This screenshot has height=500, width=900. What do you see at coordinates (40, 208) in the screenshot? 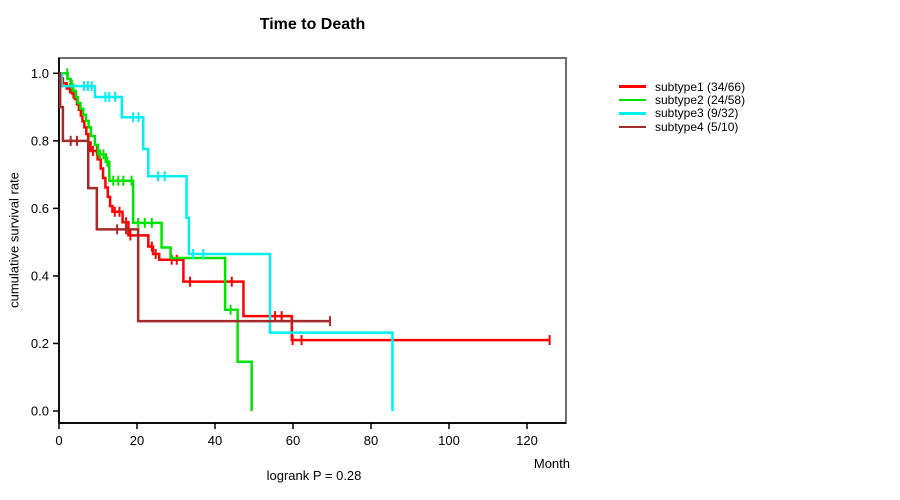
I see `y-tick-label: 0.6` at bounding box center [40, 208].